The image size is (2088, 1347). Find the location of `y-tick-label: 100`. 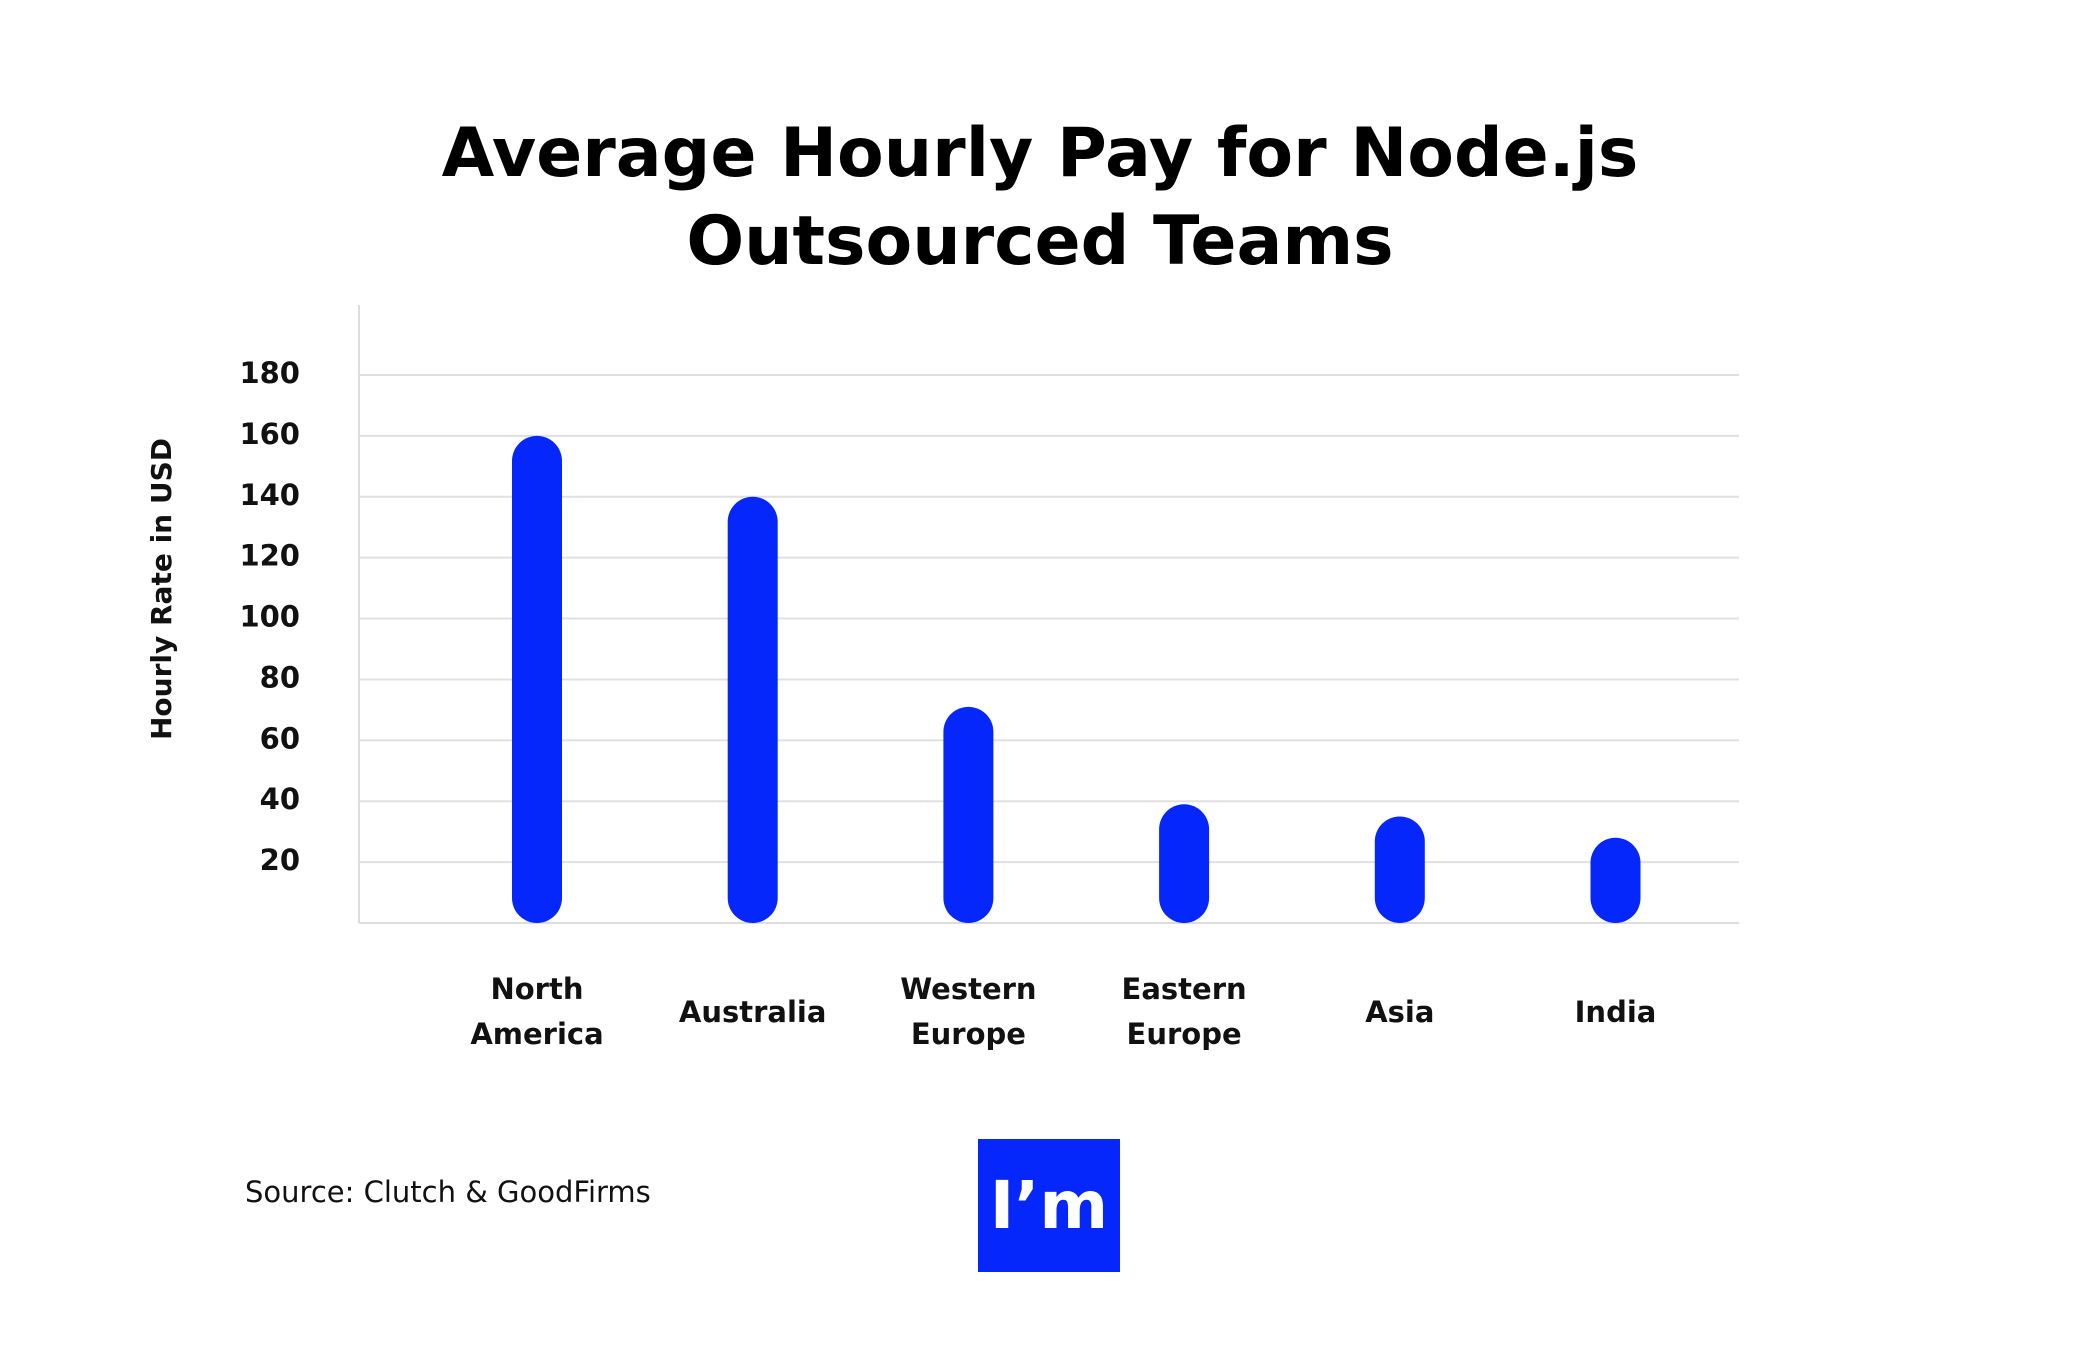

y-tick-label: 100 is located at coordinates (269, 617).